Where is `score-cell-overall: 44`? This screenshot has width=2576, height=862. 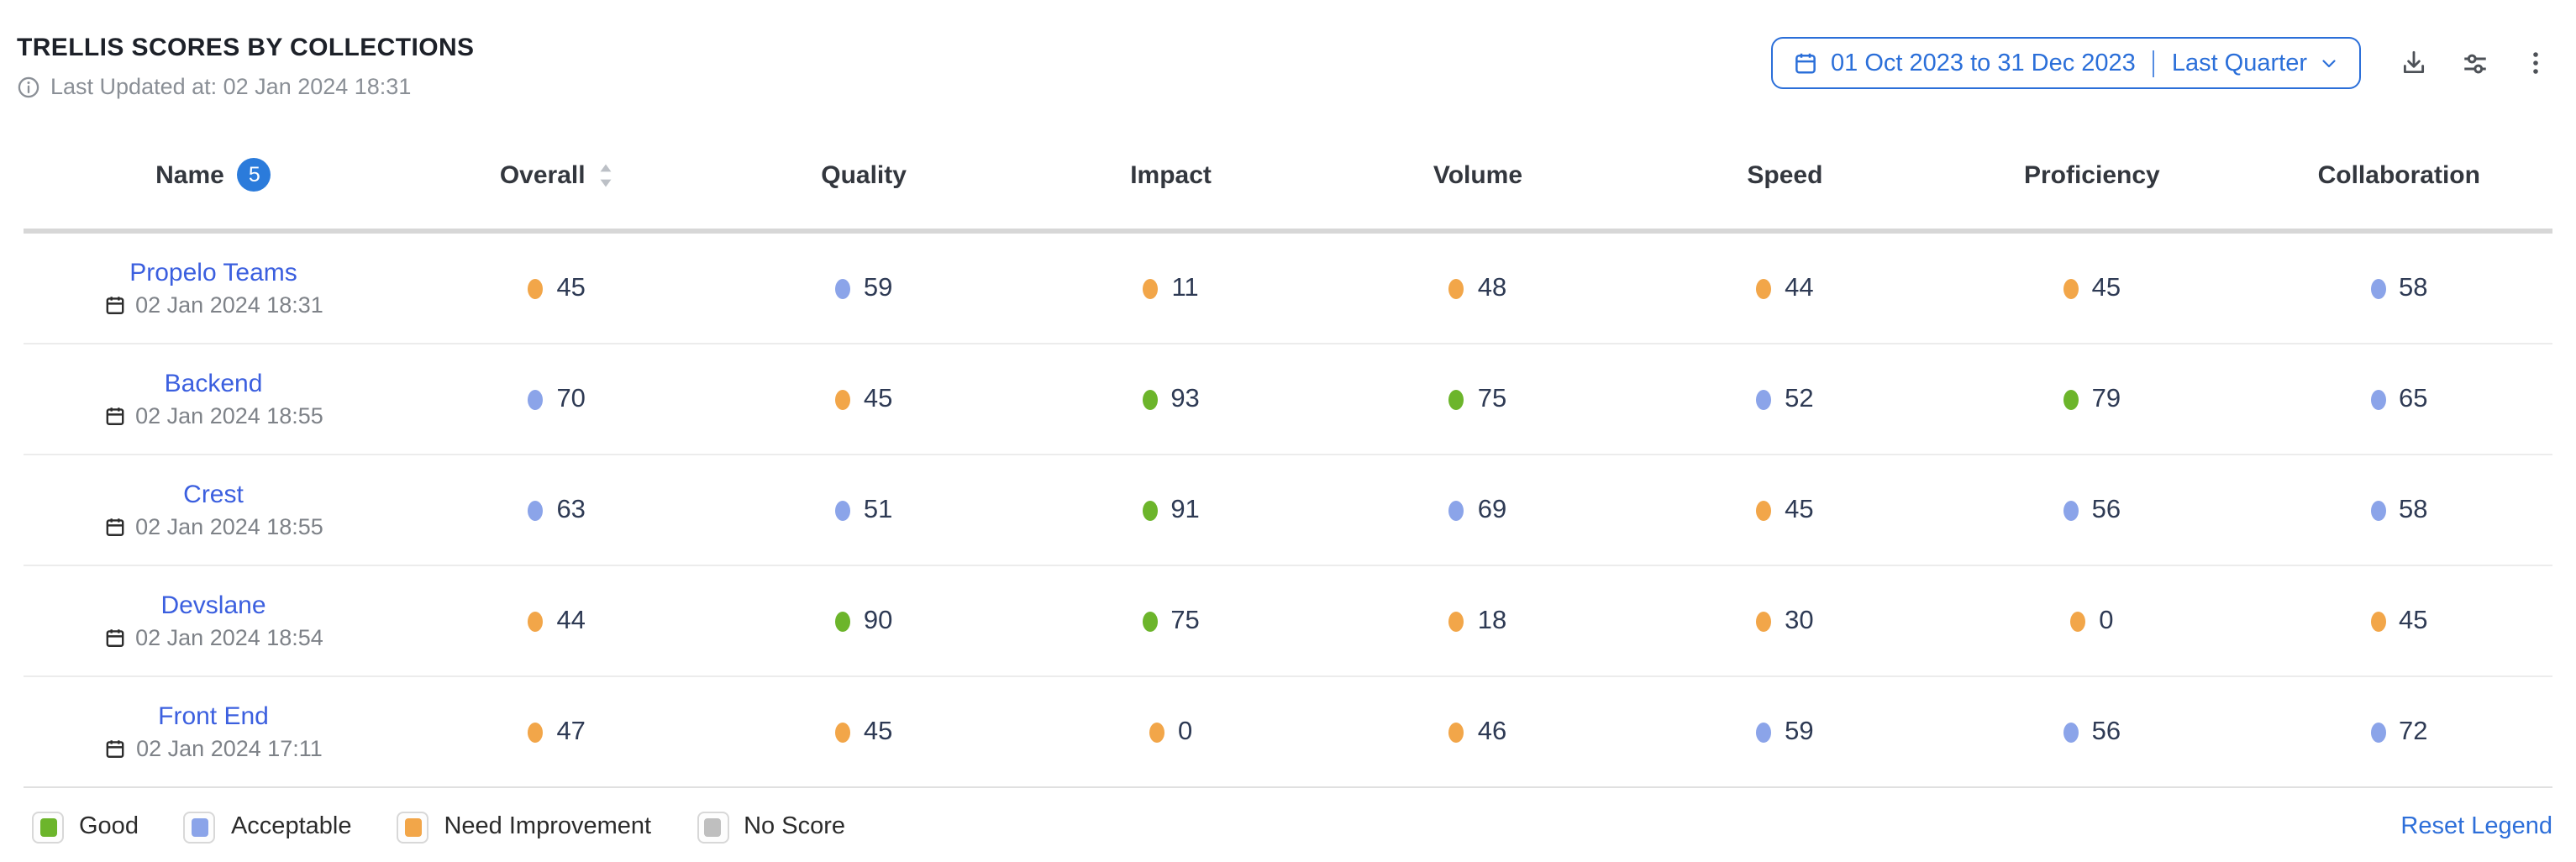
score-cell-overall: 44 is located at coordinates (556, 621).